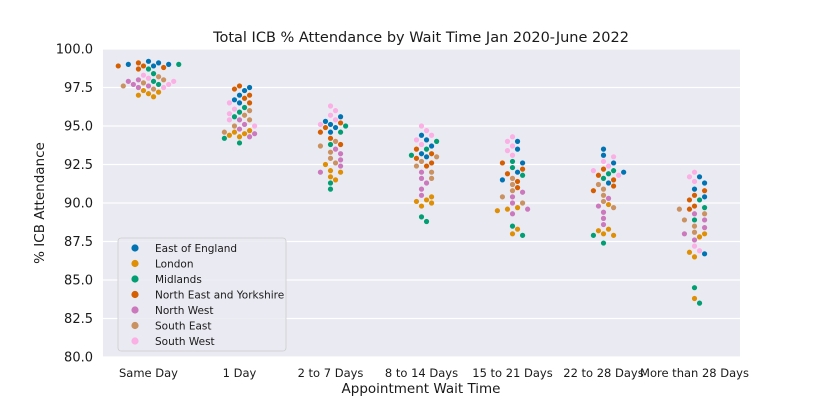  Describe the element at coordinates (78, 88) in the screenshot. I see `y-tick-label: 97.5` at that location.